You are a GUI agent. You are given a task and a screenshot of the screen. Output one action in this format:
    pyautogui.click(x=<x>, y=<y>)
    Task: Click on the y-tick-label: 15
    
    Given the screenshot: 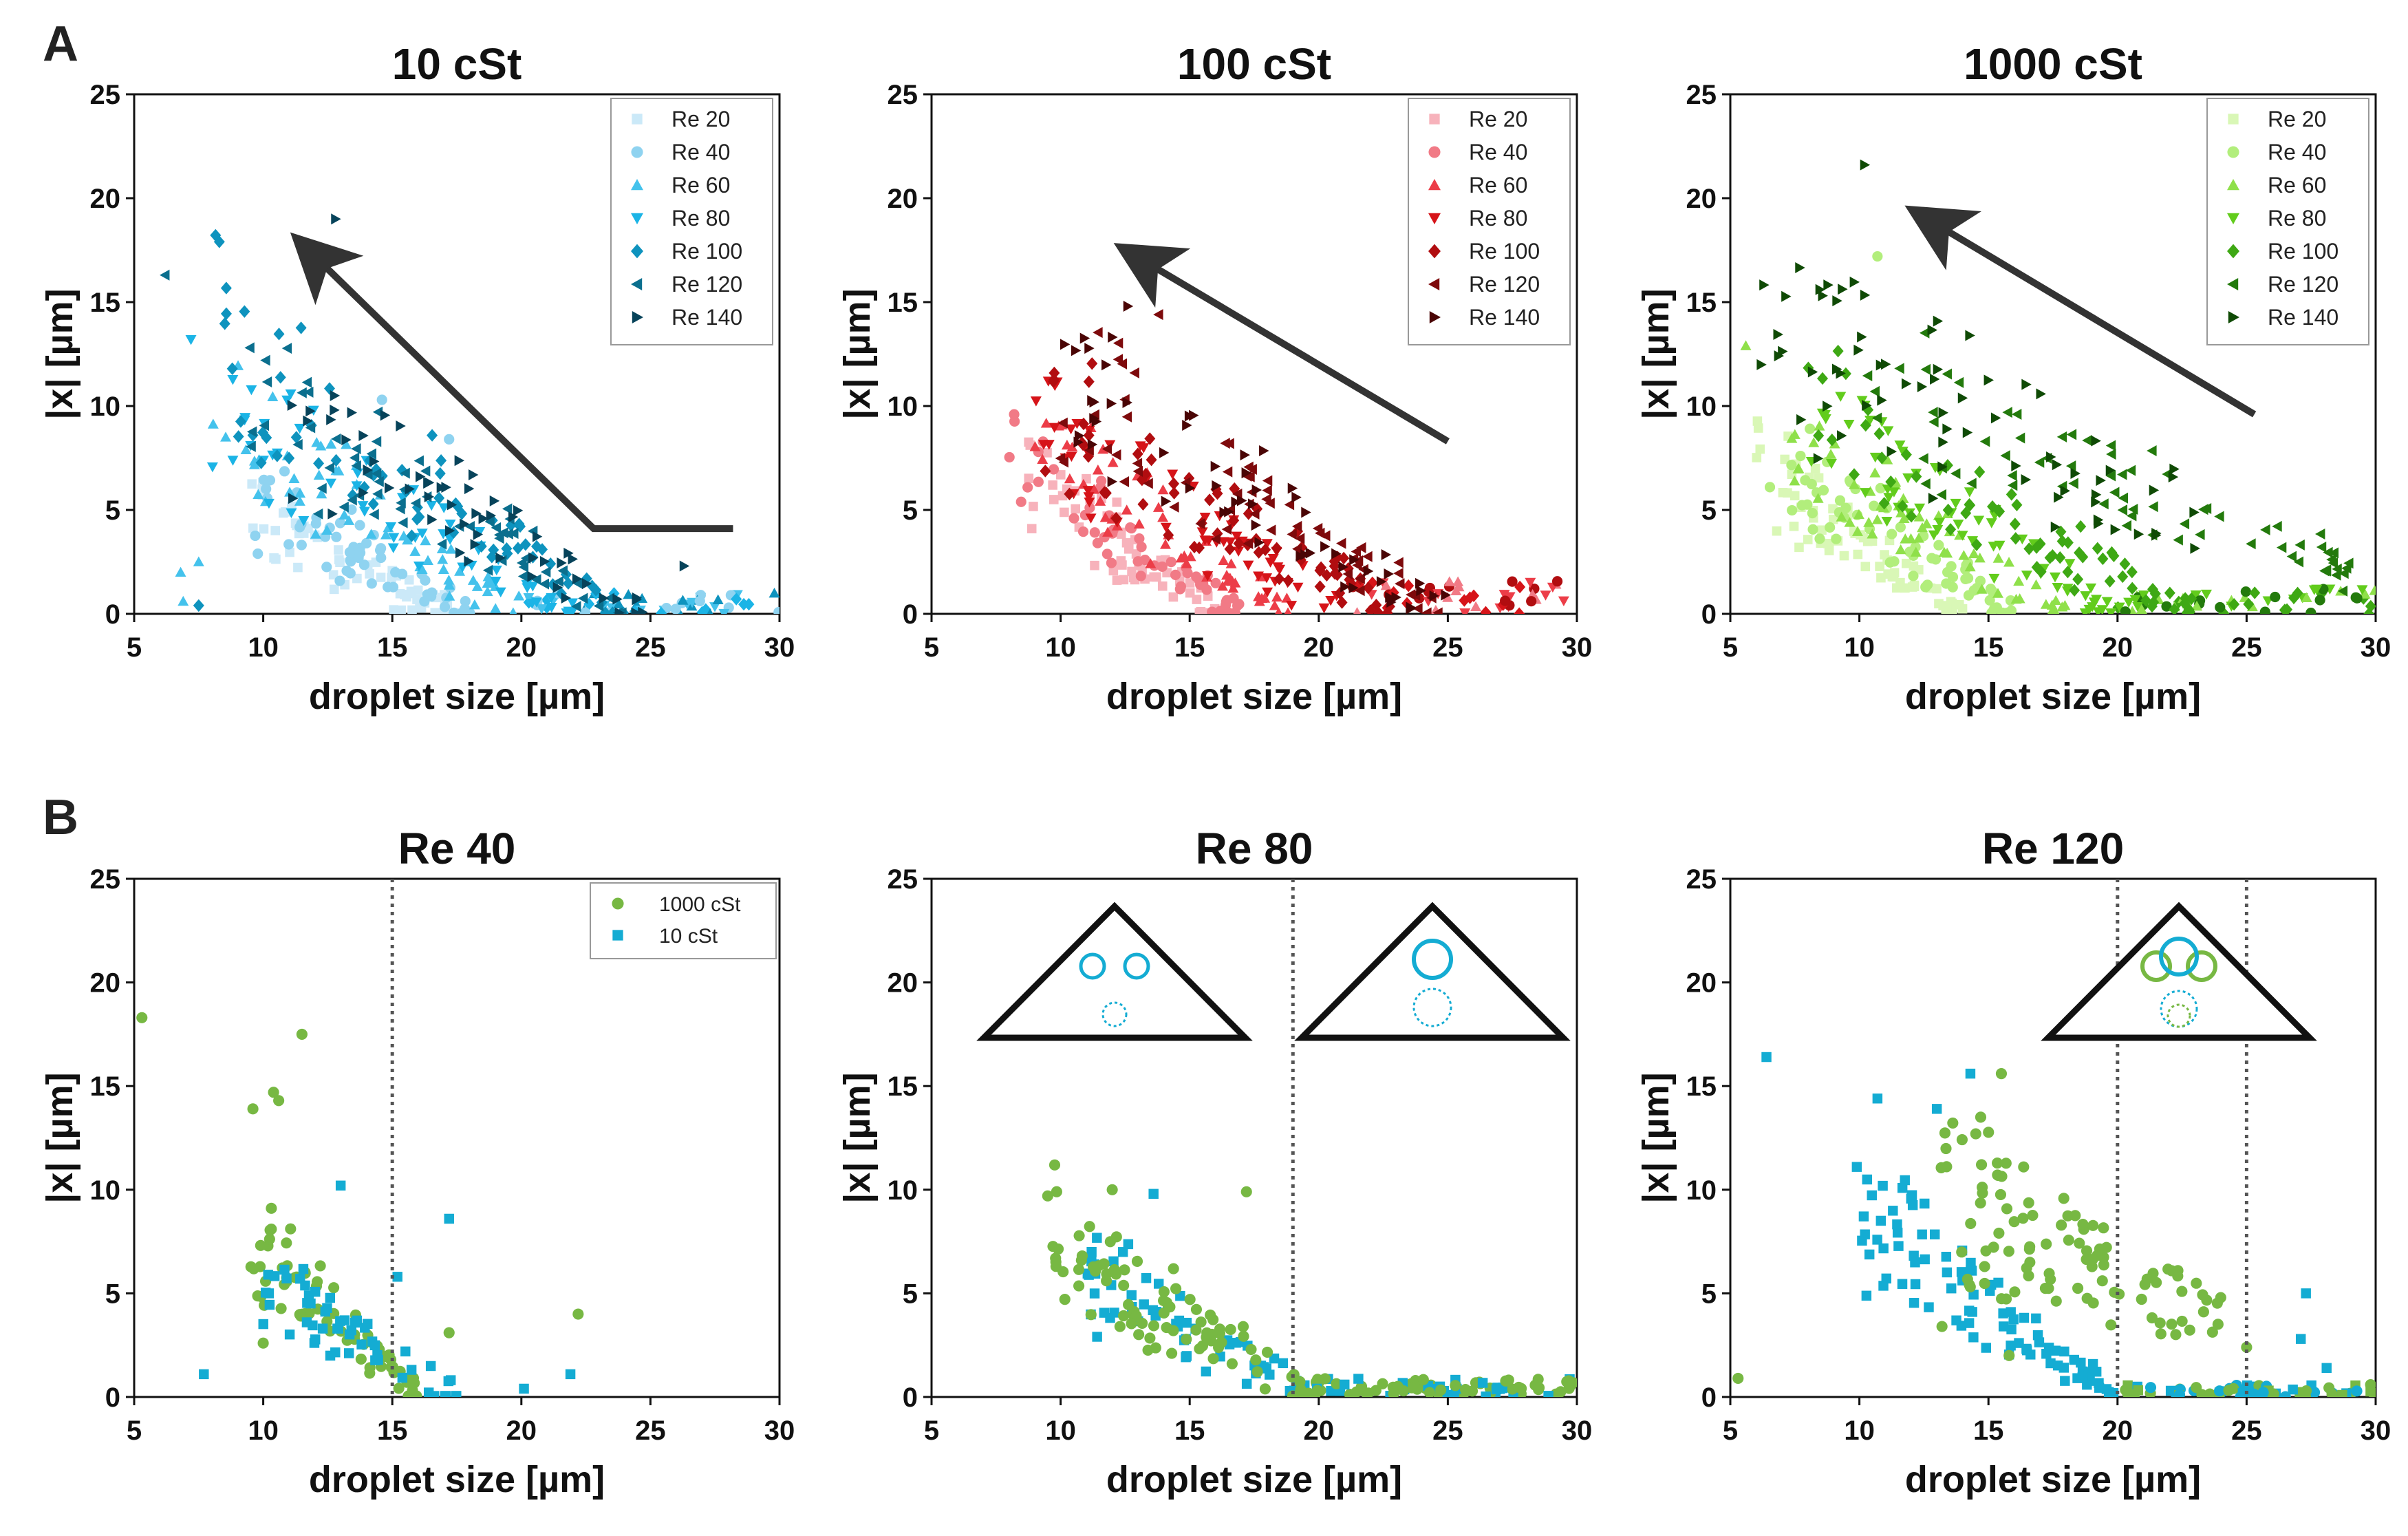 What is the action you would take?
    pyautogui.click(x=1701, y=1086)
    